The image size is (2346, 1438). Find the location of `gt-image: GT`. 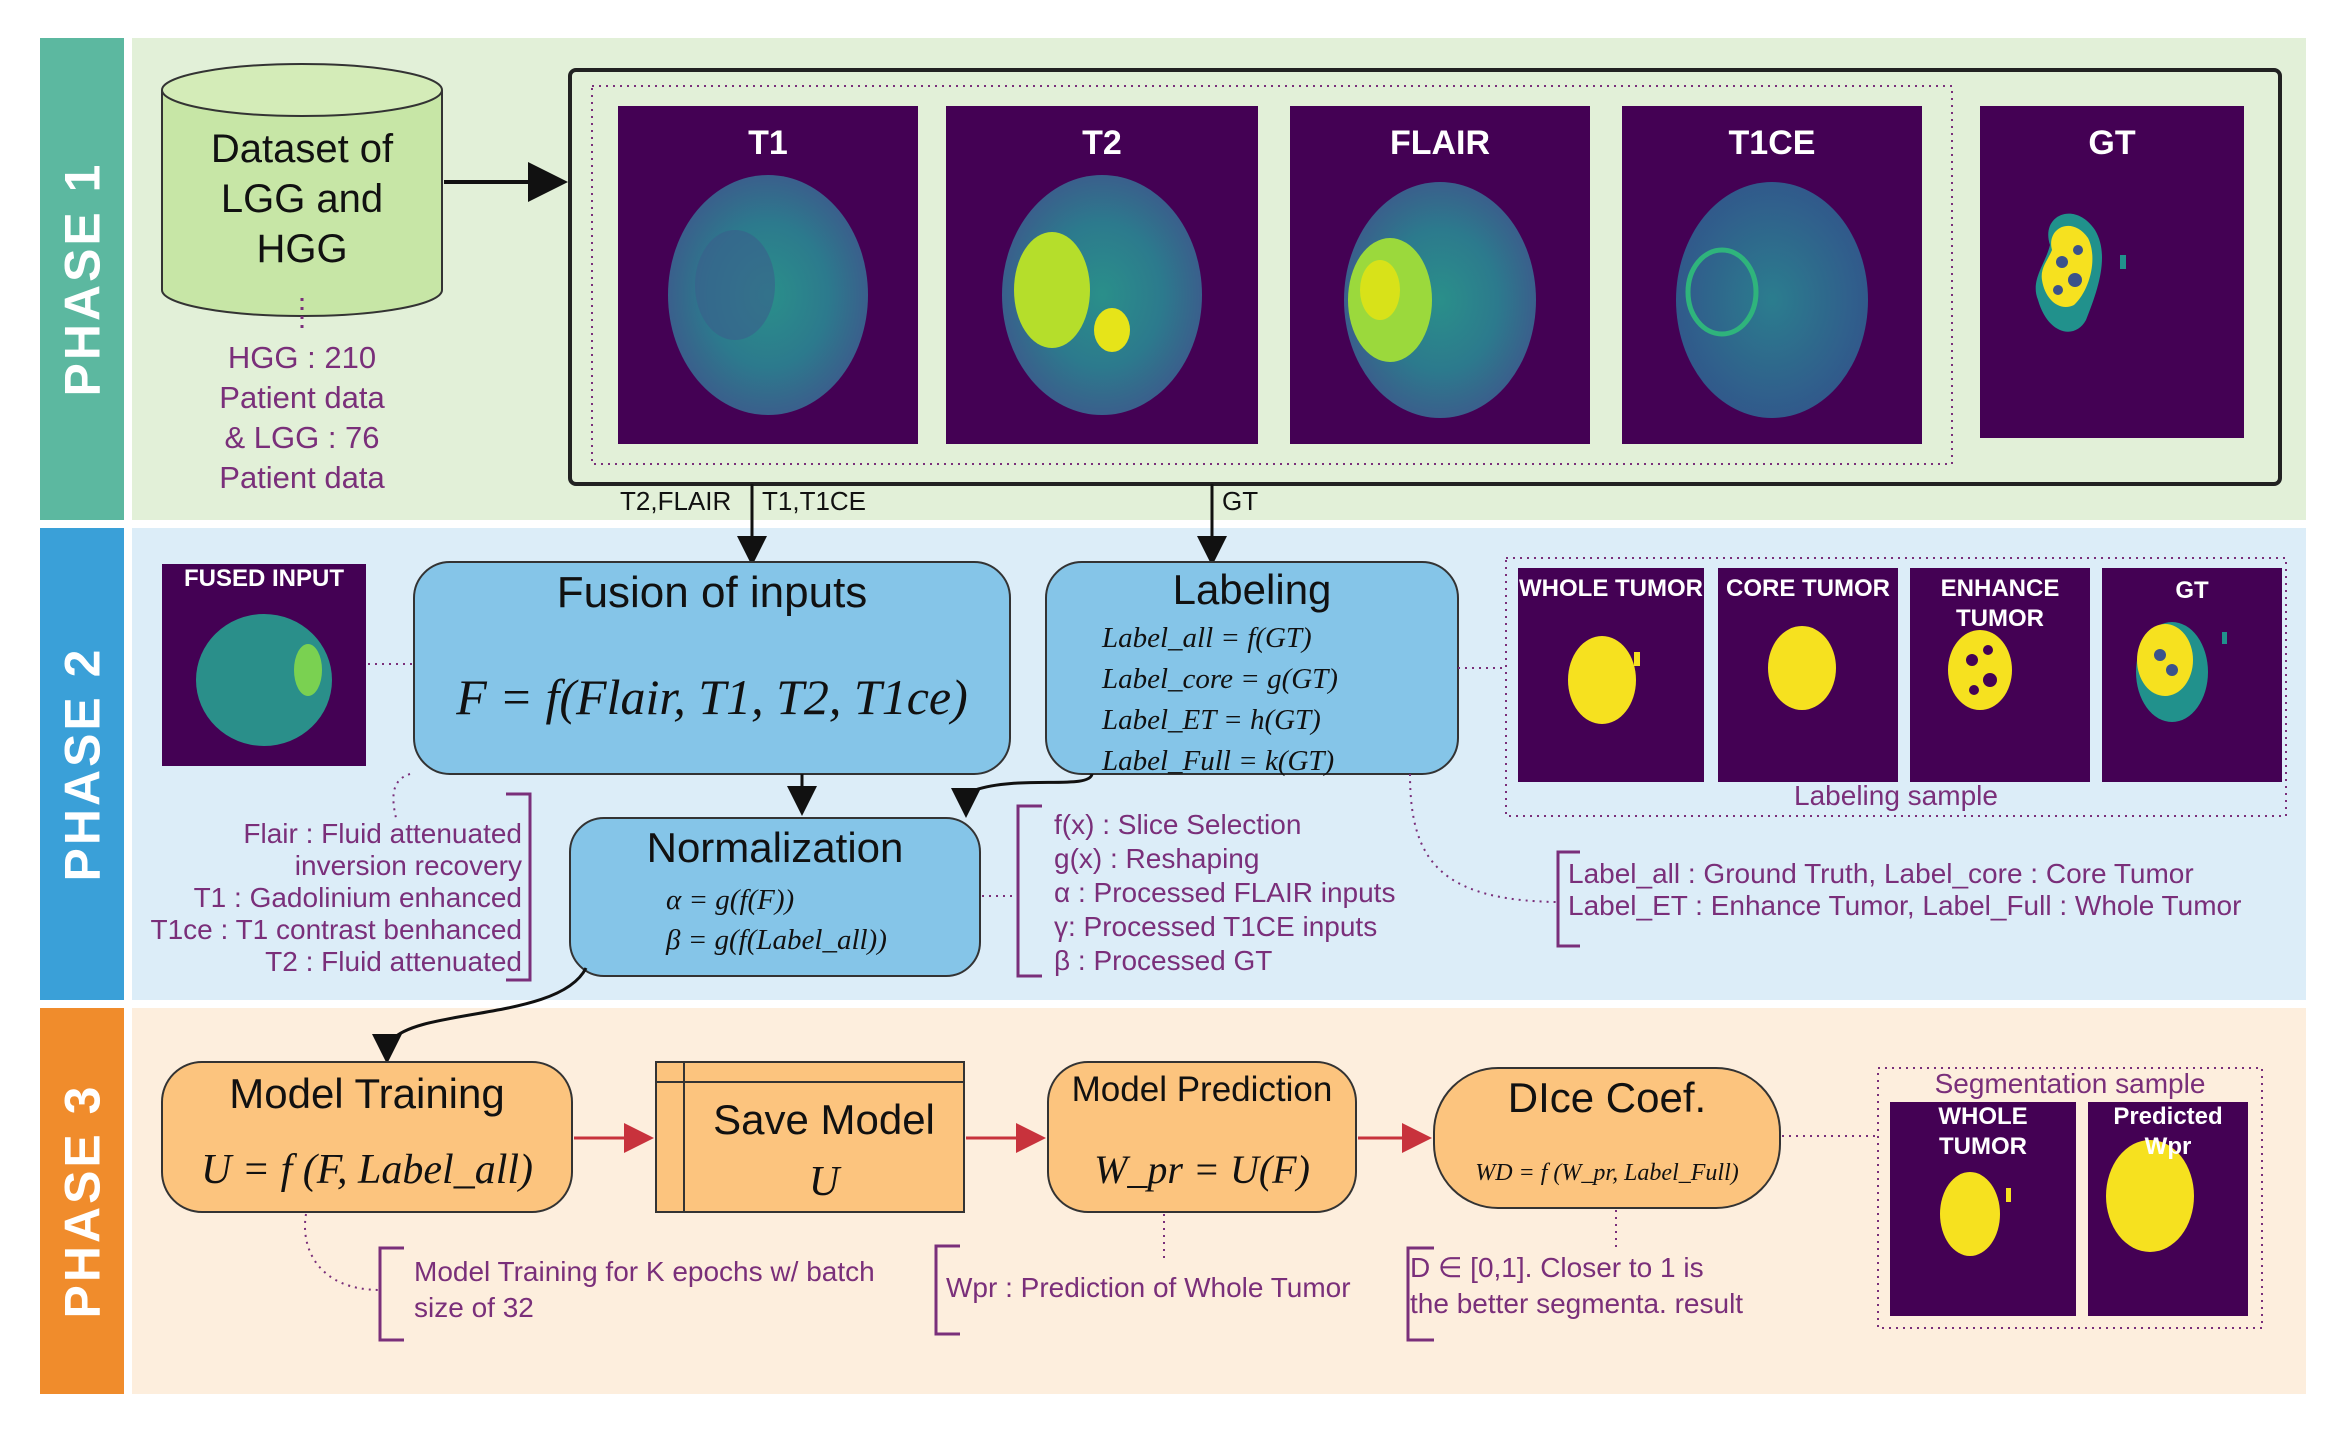

gt-image: GT is located at coordinates (2112, 143).